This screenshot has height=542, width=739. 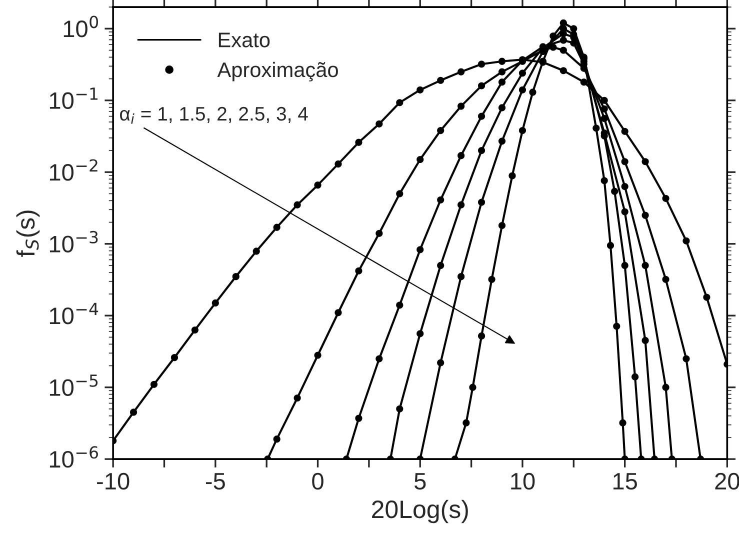 What do you see at coordinates (28, 233) in the screenshot?
I see `y-axis-title: f$_{S}$(s)` at bounding box center [28, 233].